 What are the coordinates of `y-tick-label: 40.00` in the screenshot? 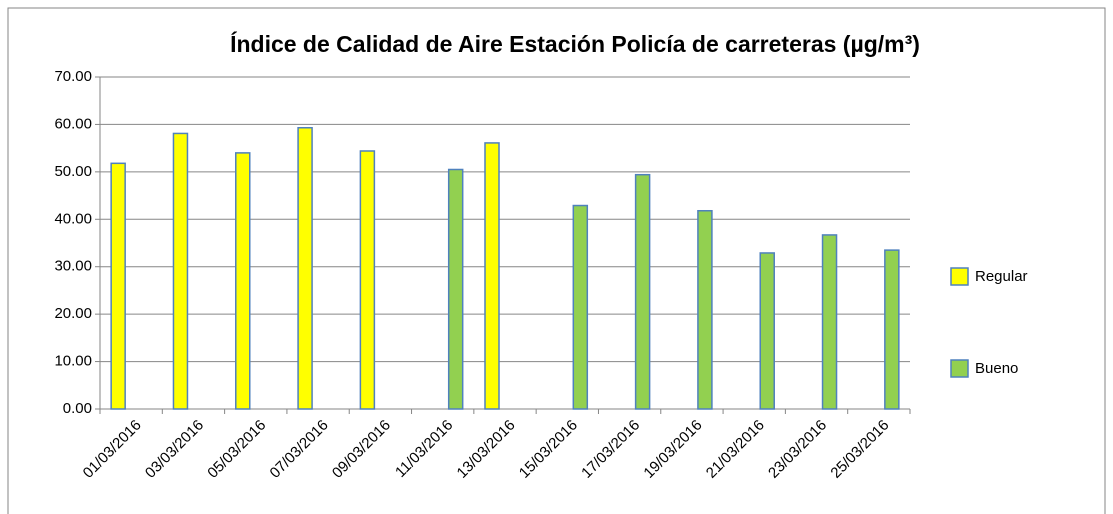 It's located at (73, 218).